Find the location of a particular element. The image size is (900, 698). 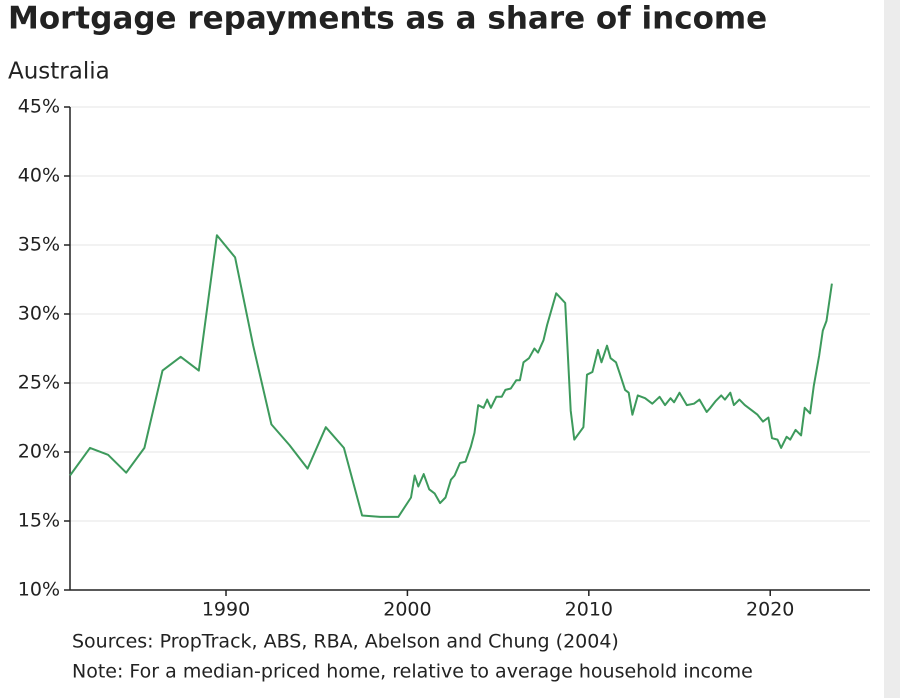

scrollbar is located at coordinates (892, 349).